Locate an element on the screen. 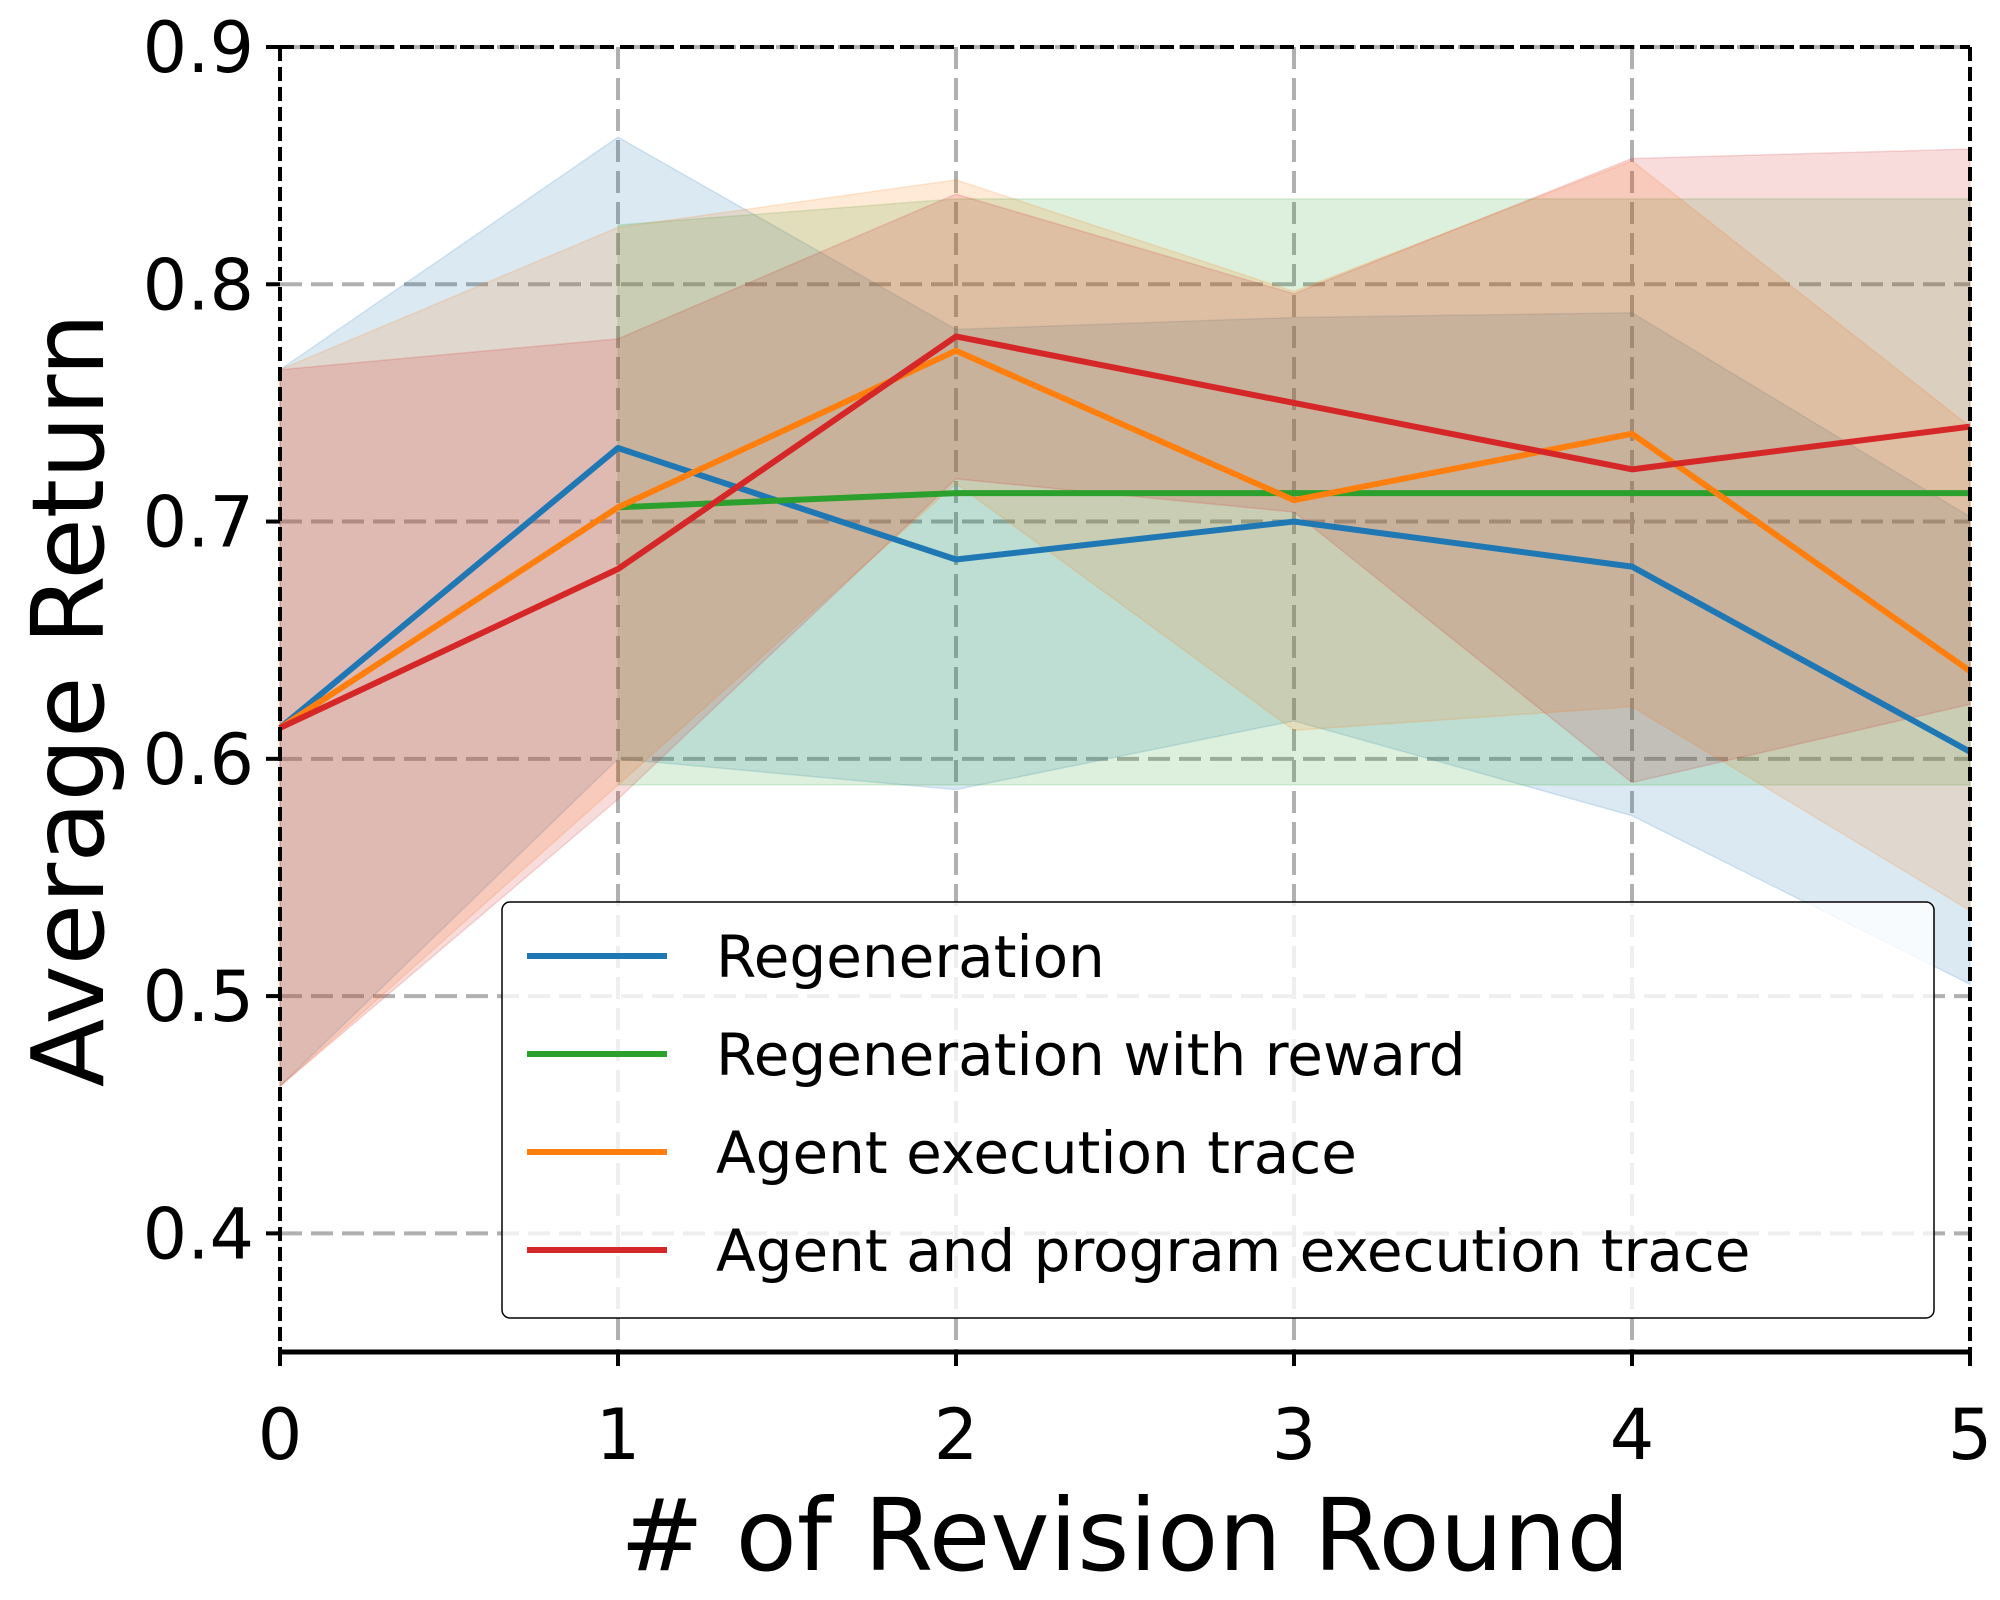 The width and height of the screenshot is (2000, 1600). series-line is located at coordinates (1293, 500).